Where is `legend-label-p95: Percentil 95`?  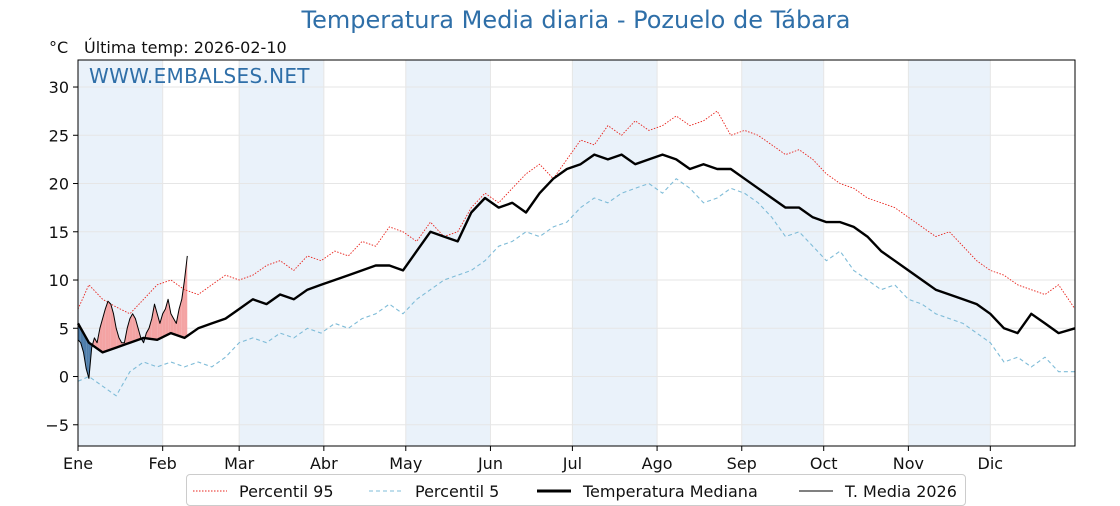 legend-label-p95: Percentil 95 is located at coordinates (286, 491).